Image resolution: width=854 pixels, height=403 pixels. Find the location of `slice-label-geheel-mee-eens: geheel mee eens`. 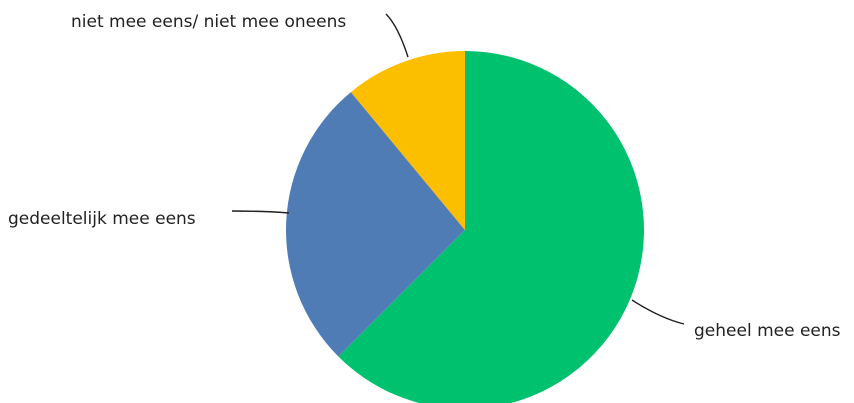

slice-label-geheel-mee-eens: geheel mee eens is located at coordinates (767, 331).